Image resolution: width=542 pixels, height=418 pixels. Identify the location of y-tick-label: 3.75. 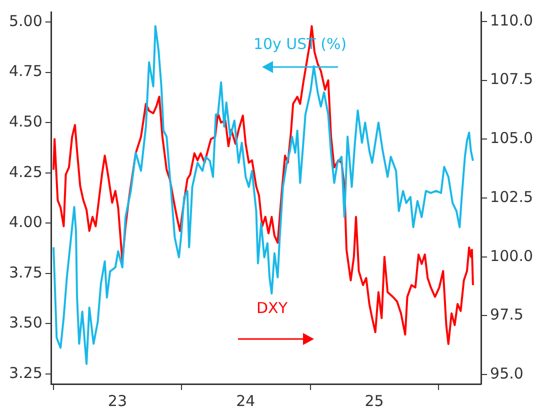
(25, 272).